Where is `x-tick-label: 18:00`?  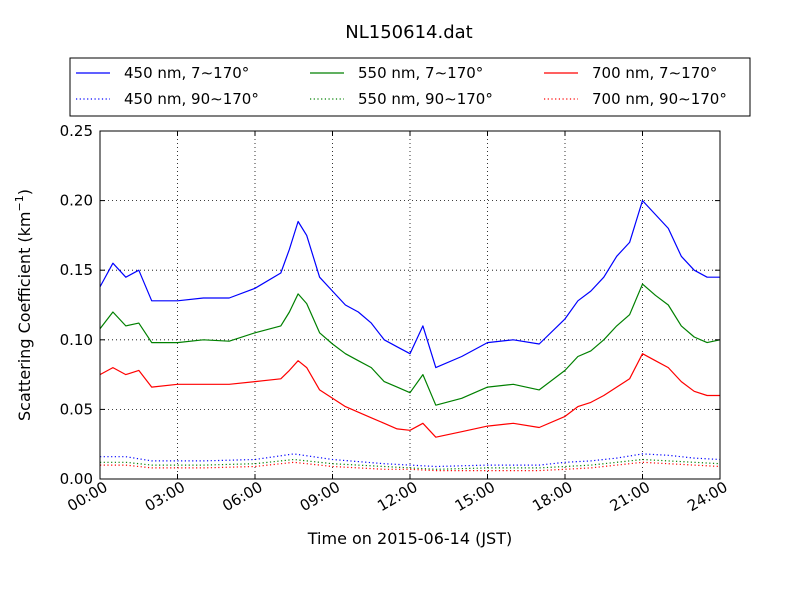
x-tick-label: 18:00 is located at coordinates (552, 496).